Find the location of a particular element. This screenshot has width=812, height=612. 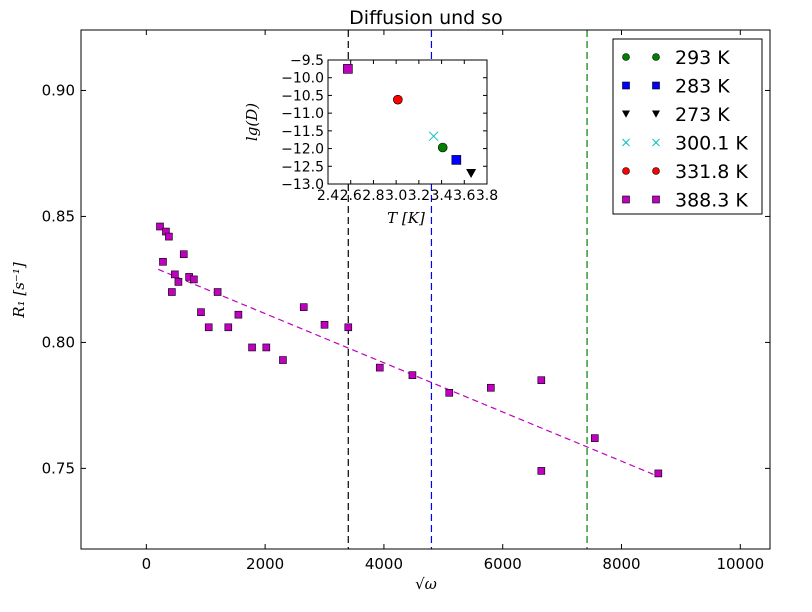

legend-label-3: 300.1 K is located at coordinates (711, 144).